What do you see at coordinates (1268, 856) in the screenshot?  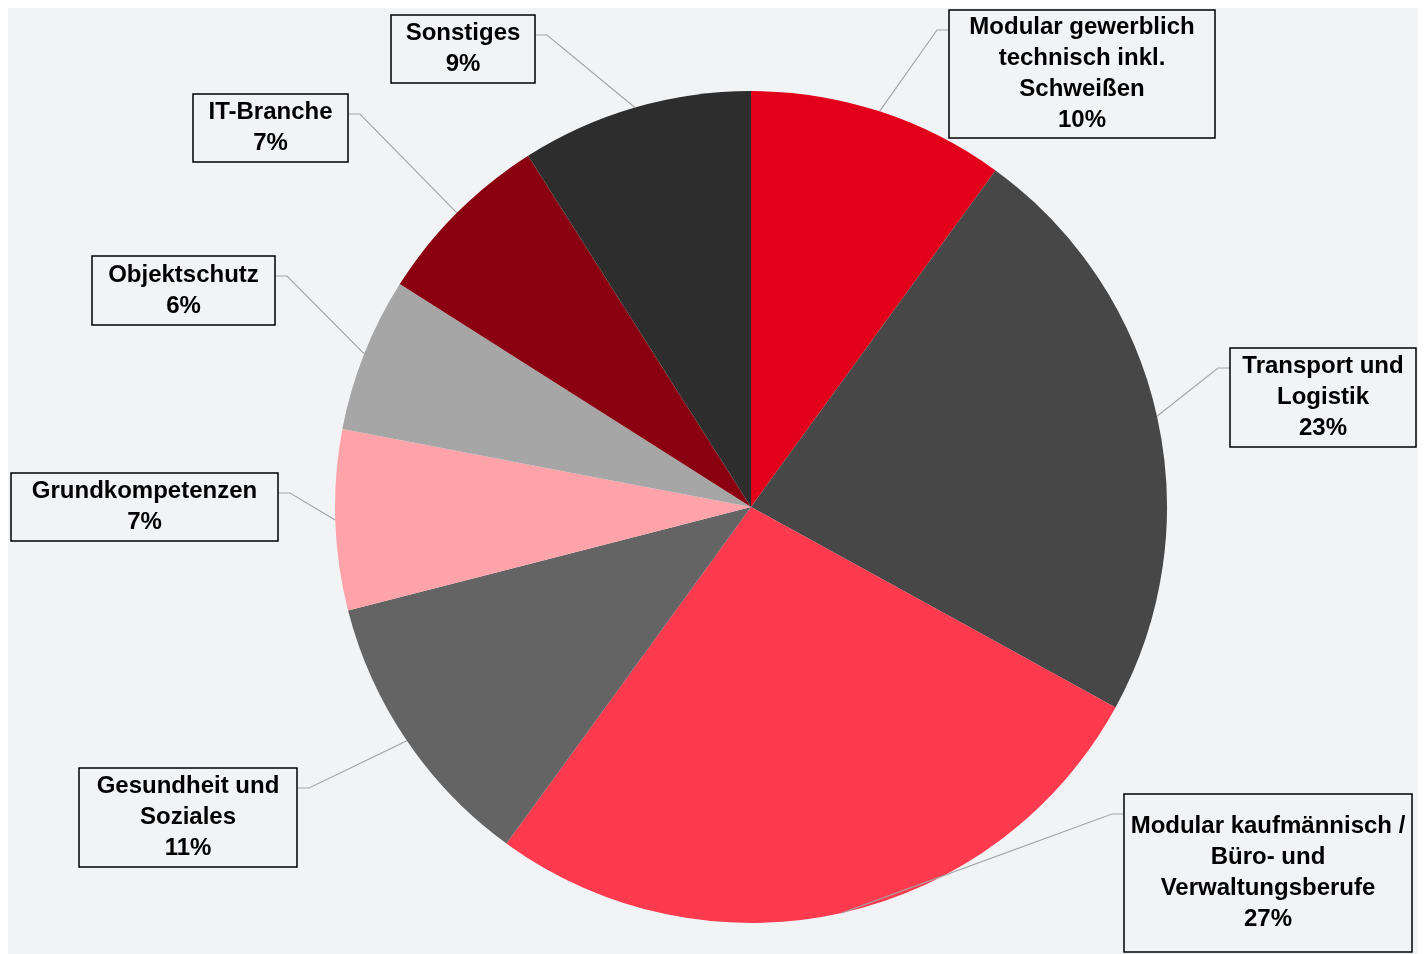 I see `slice-label: Modular kaufmännisch / Büro- und Verwaltungsberufe` at bounding box center [1268, 856].